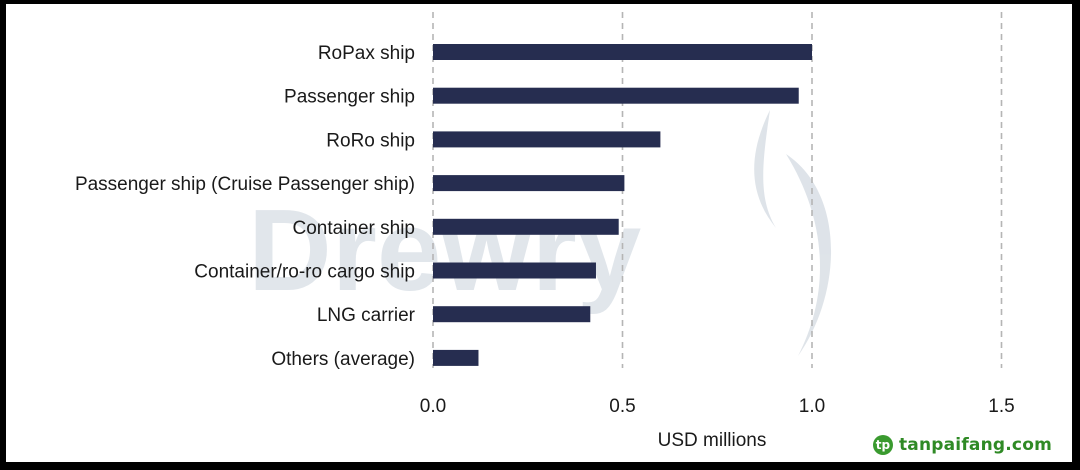 Image resolution: width=1080 pixels, height=470 pixels. I want to click on category-label-3: Passenger ship (Cruise Passenger ship), so click(245, 184).